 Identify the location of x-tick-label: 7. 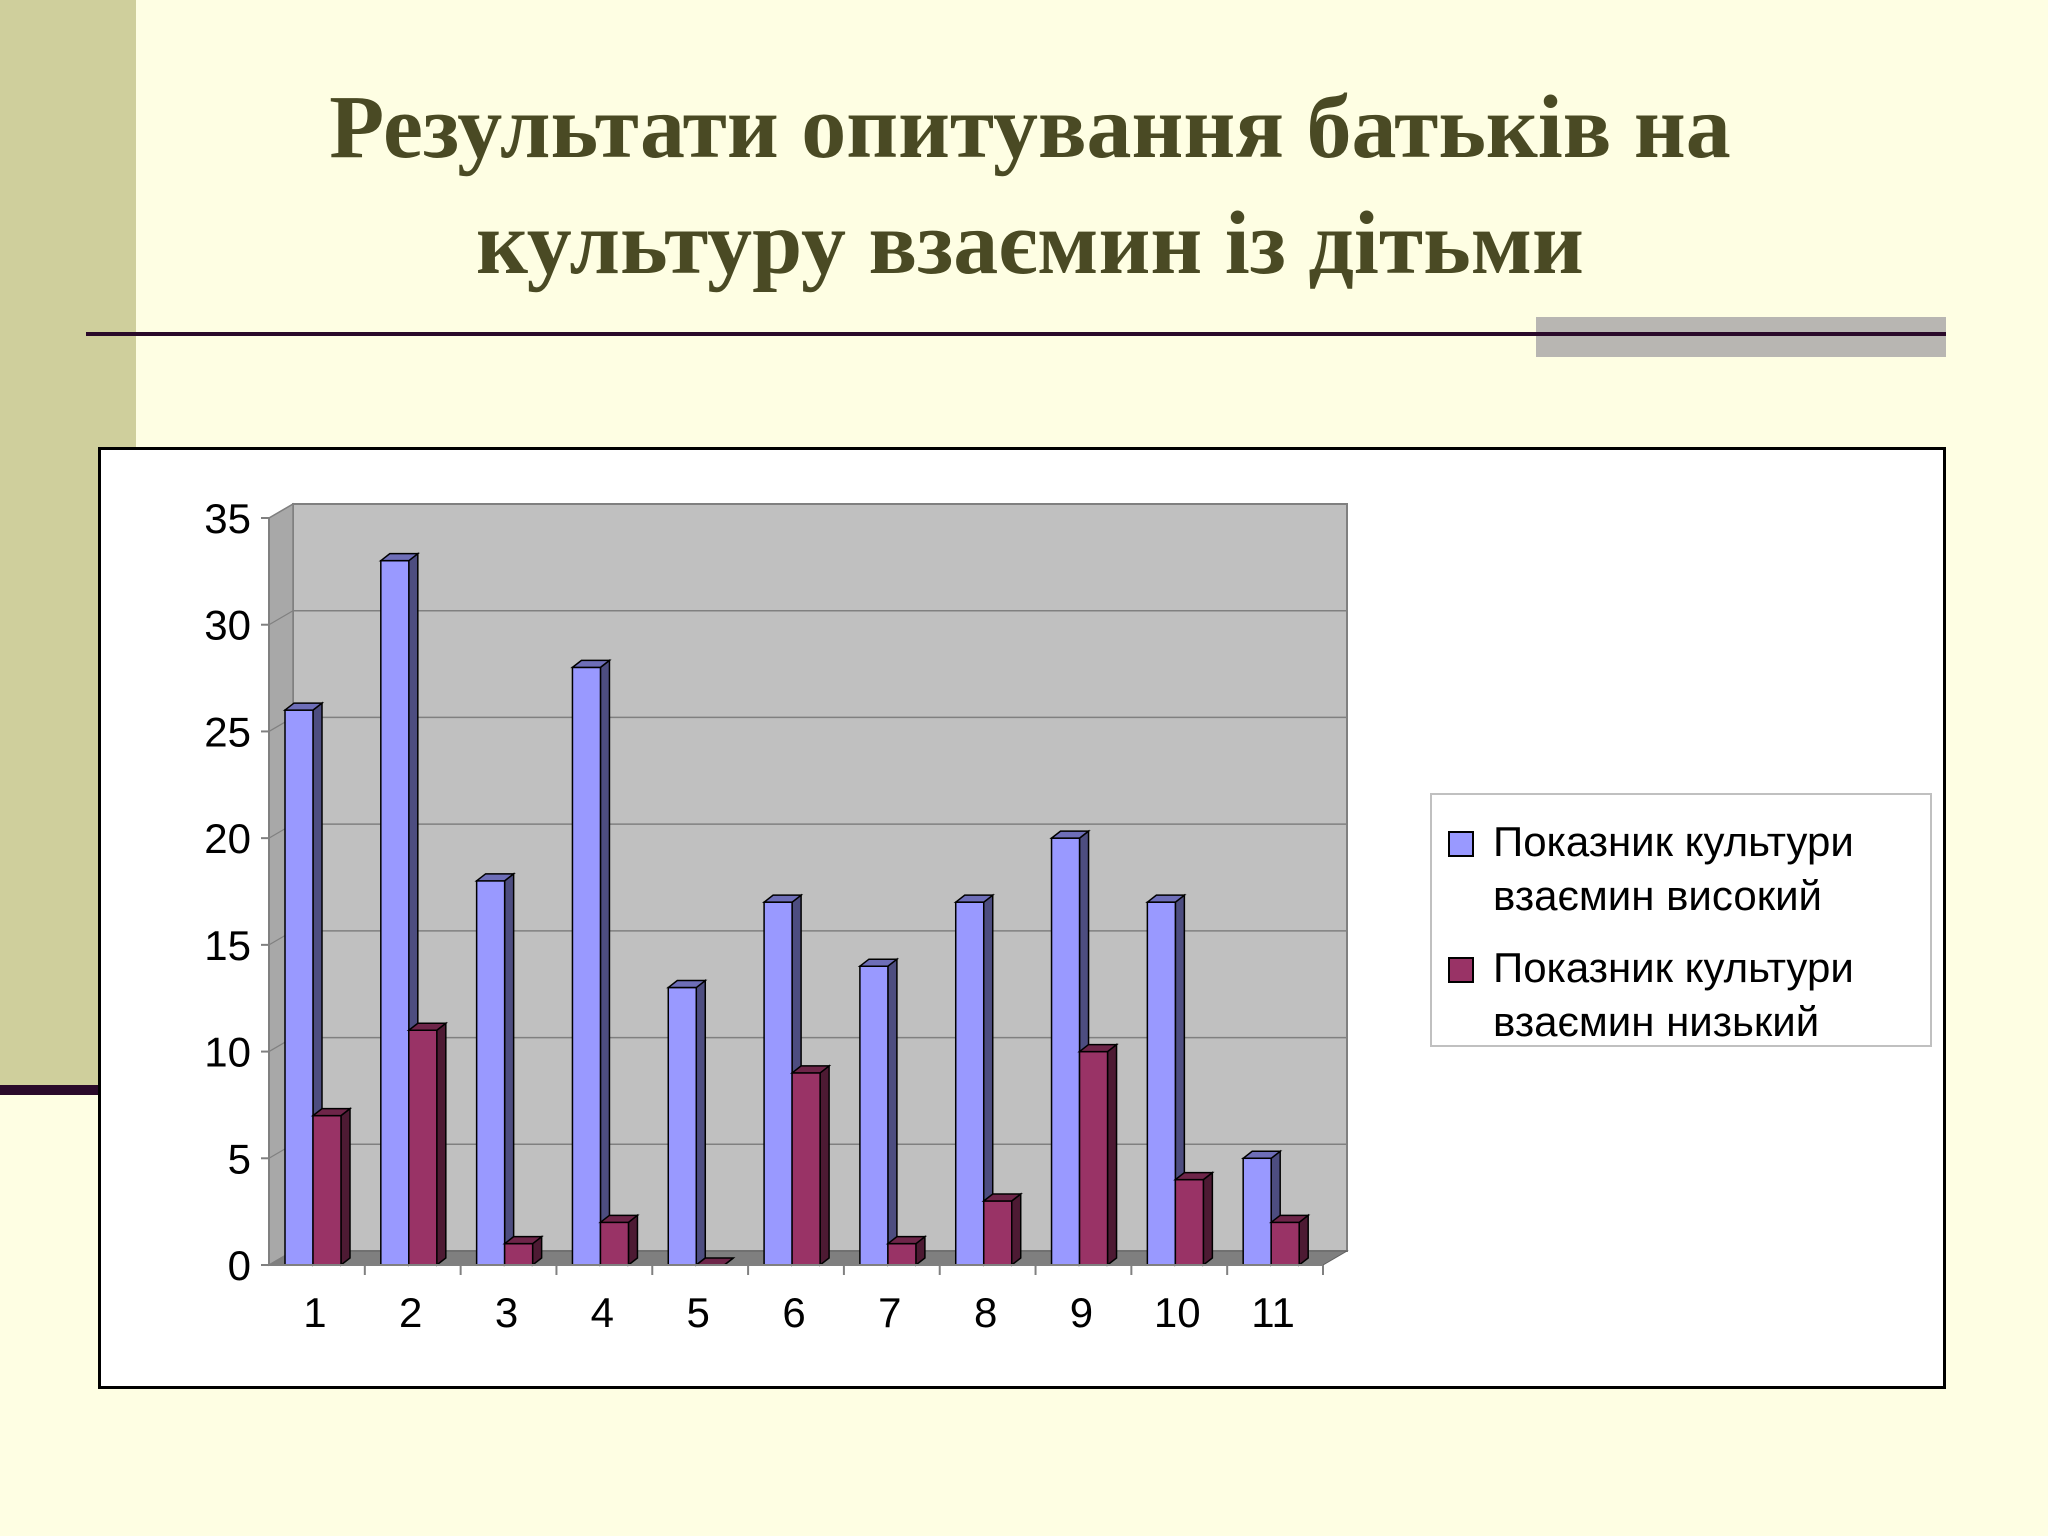
(889, 1312).